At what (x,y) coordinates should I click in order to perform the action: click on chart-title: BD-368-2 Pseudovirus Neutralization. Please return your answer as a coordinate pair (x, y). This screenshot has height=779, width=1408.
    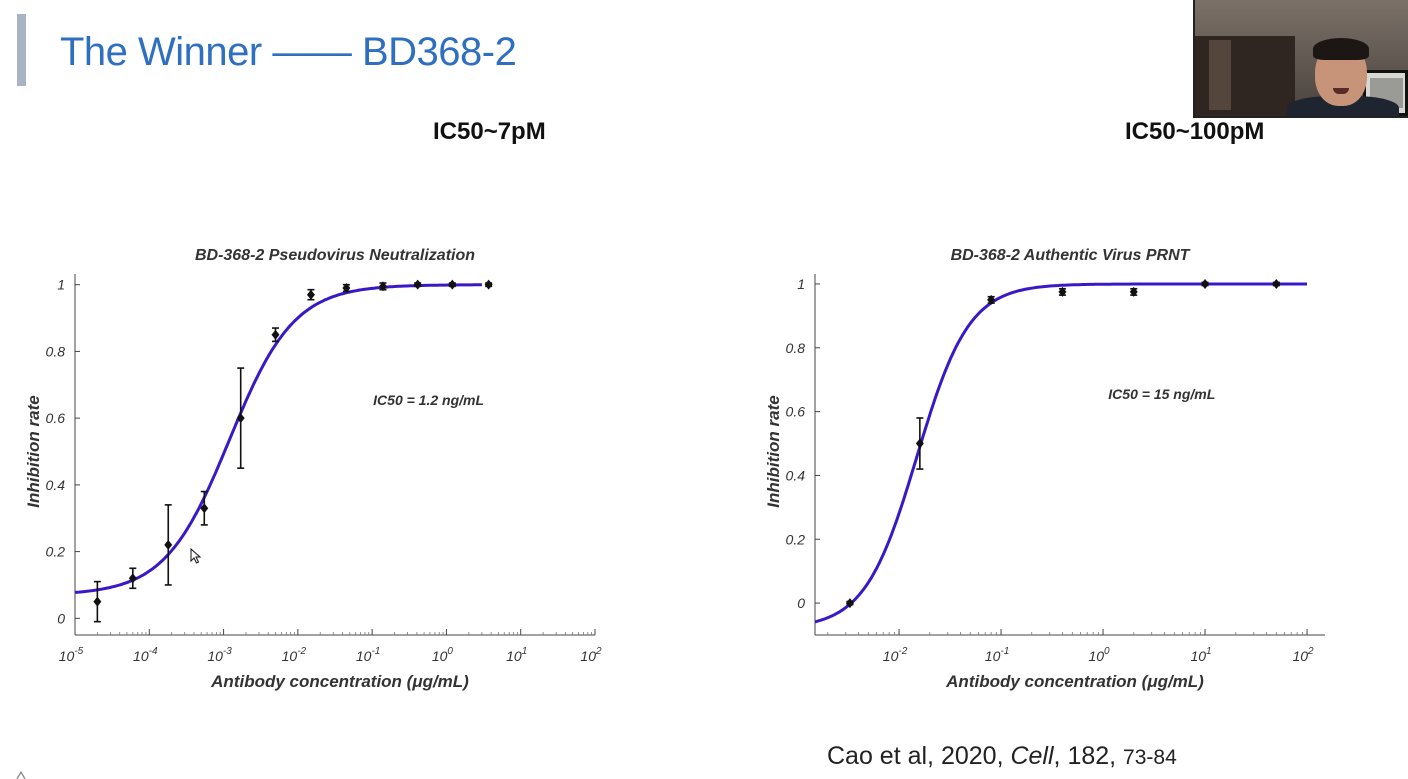
    Looking at the image, I should click on (335, 255).